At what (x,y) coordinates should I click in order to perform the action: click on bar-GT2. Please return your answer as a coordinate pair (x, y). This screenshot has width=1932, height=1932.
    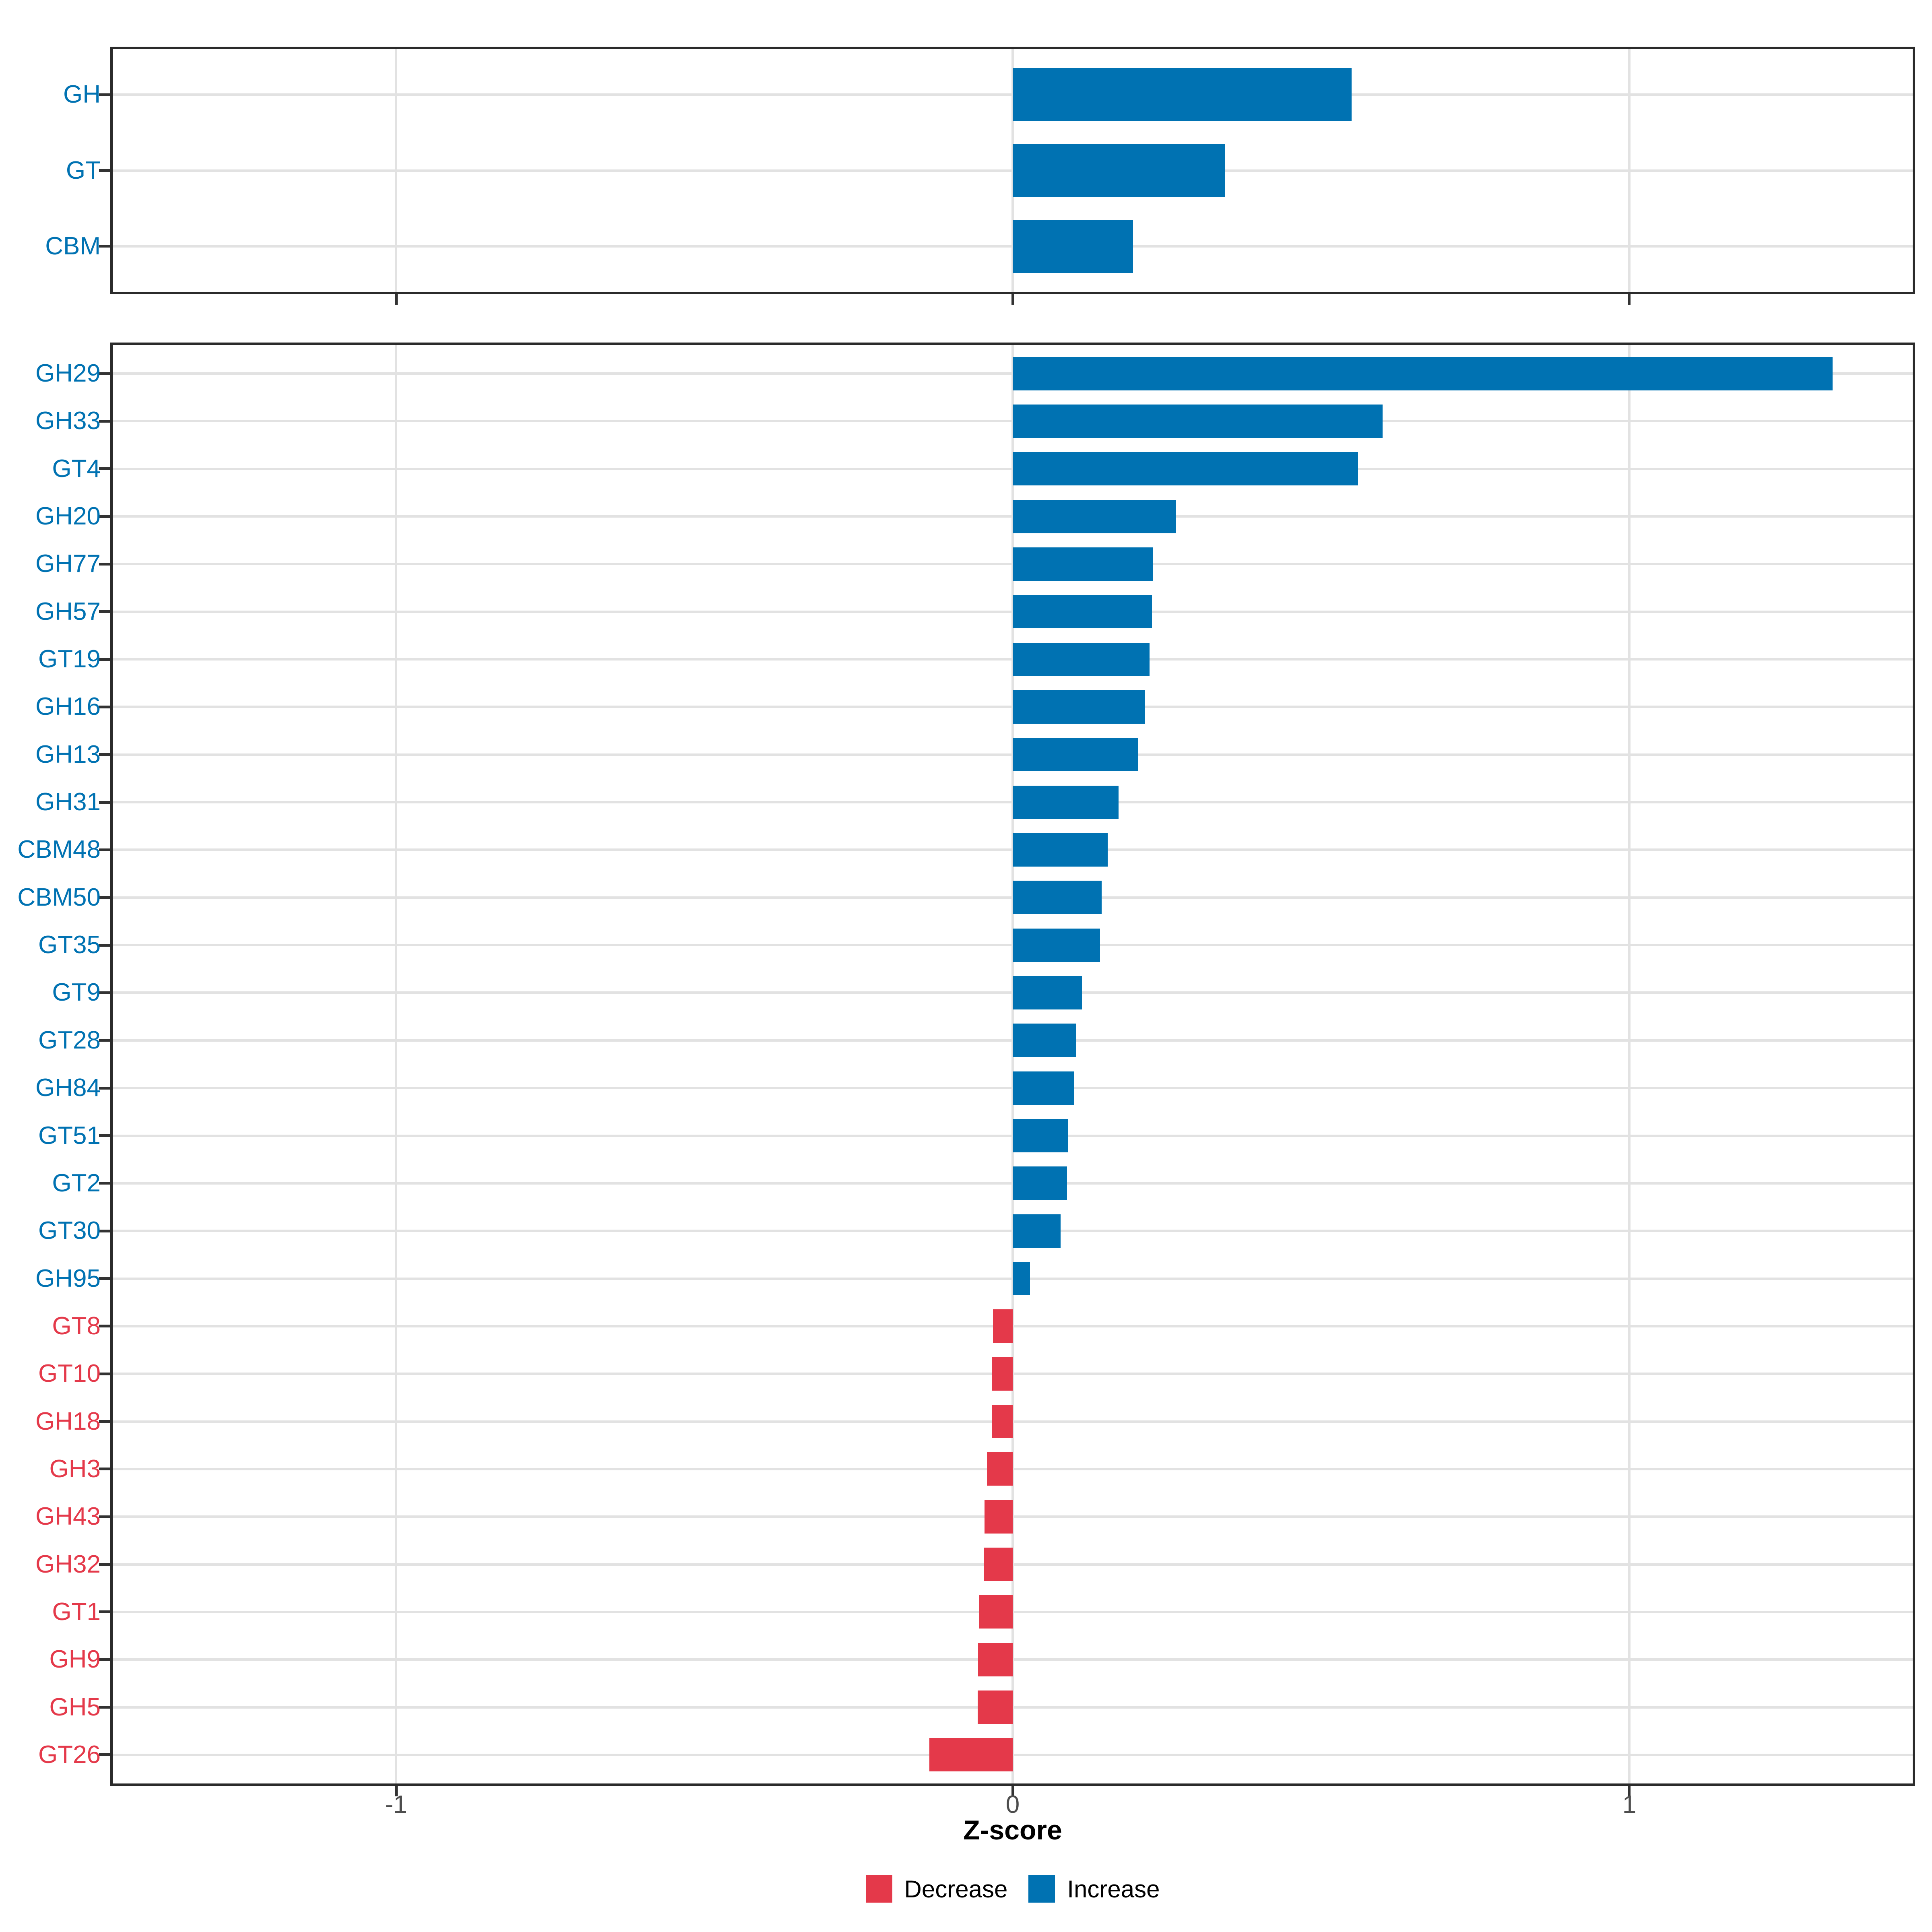
    Looking at the image, I should click on (1040, 1183).